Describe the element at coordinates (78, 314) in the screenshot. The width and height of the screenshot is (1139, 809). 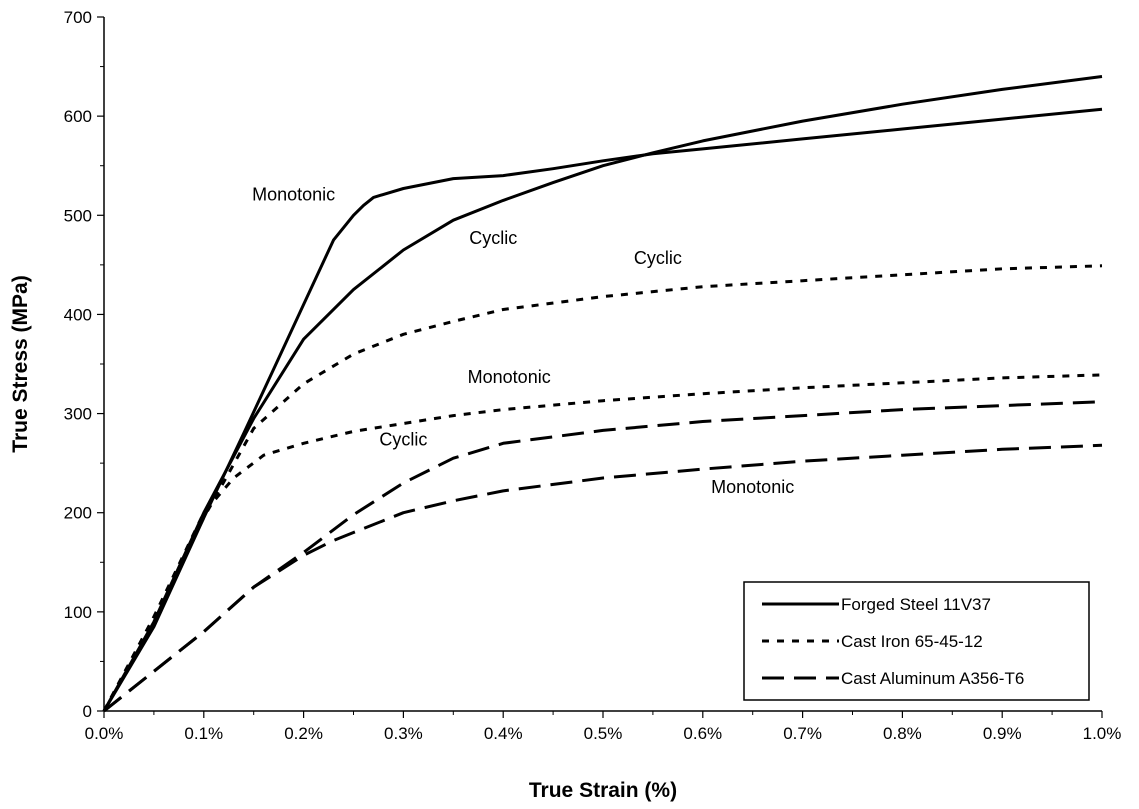
I see `y-tick-label: 400` at that location.